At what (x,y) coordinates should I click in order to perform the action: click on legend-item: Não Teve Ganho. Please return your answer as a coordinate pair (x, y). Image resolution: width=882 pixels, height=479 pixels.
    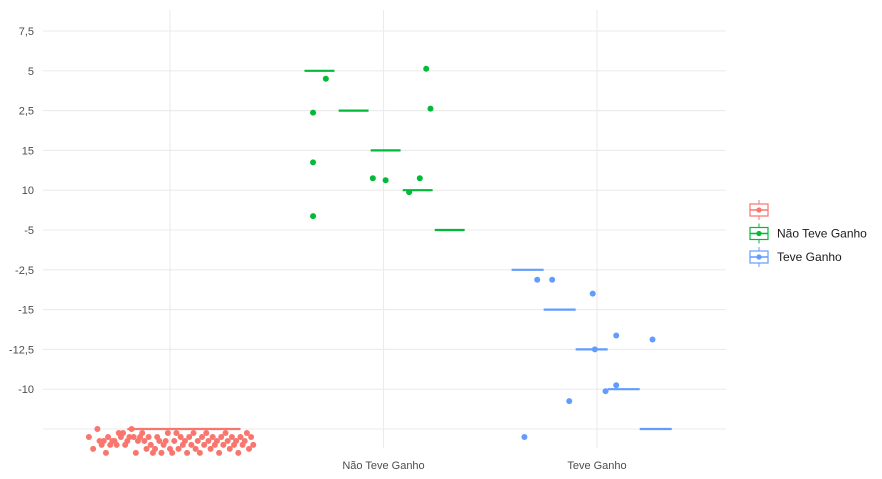
    Looking at the image, I should click on (808, 233).